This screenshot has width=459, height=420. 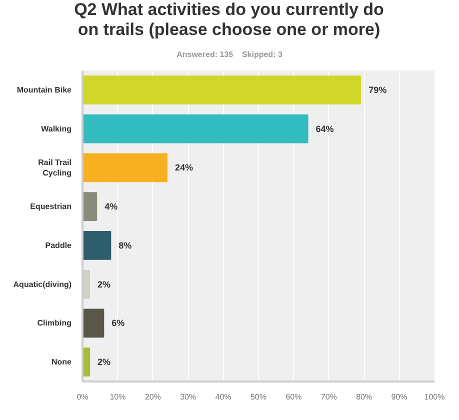 I want to click on x-tick-label: 70%, so click(x=328, y=397).